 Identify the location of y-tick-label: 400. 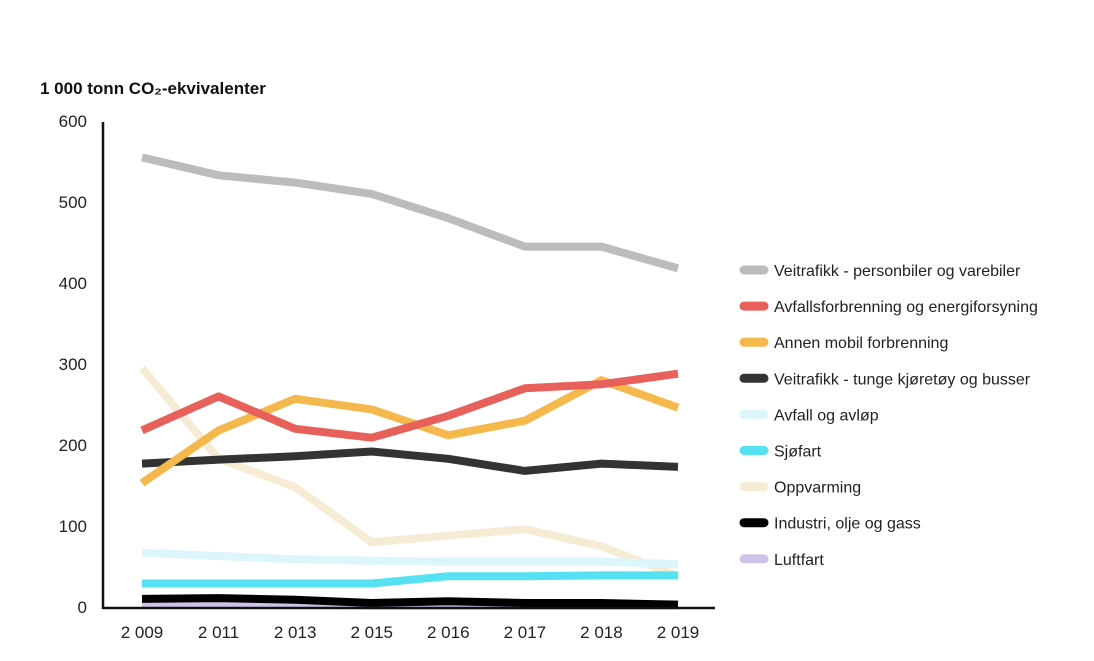
(73, 283).